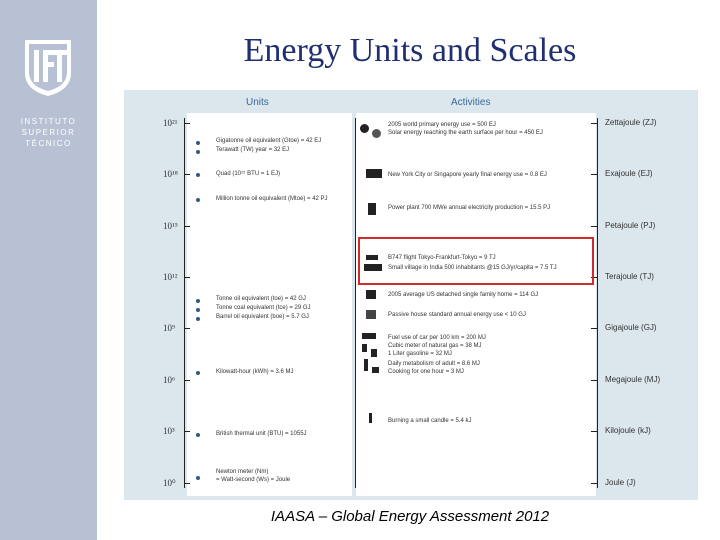 Image resolution: width=720 pixels, height=540 pixels. Describe the element at coordinates (410, 50) in the screenshot. I see `slide-title: Energy Units and Scales` at that location.